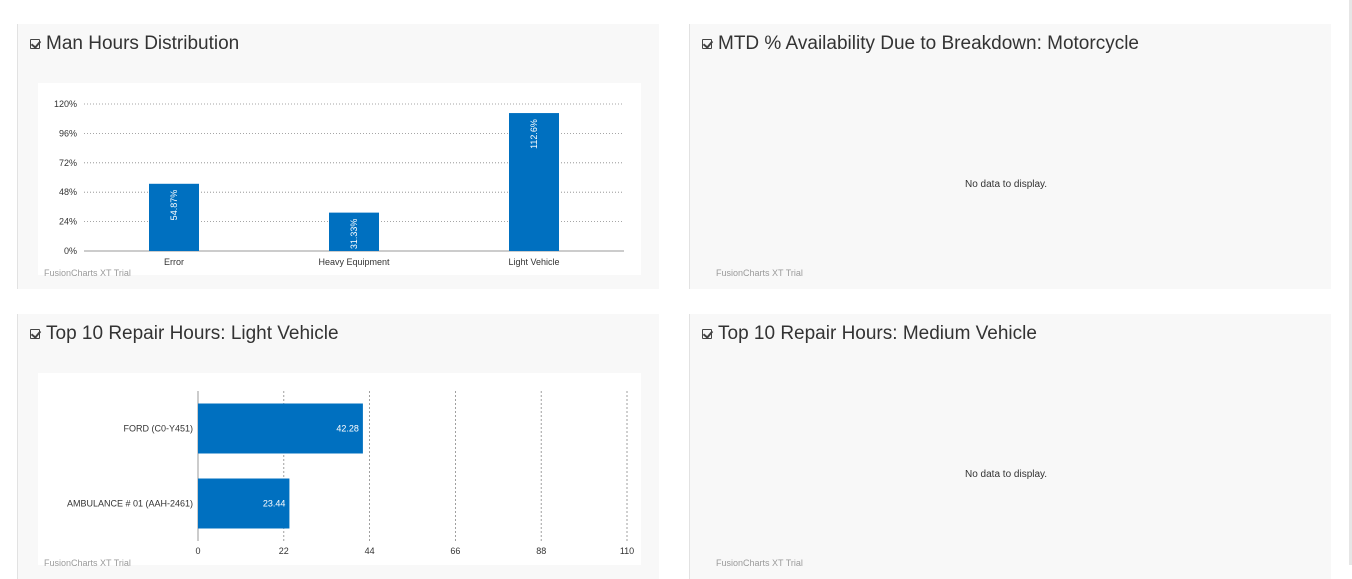  I want to click on panel-title-man-hours: Man Hours Distribution, so click(134, 44).